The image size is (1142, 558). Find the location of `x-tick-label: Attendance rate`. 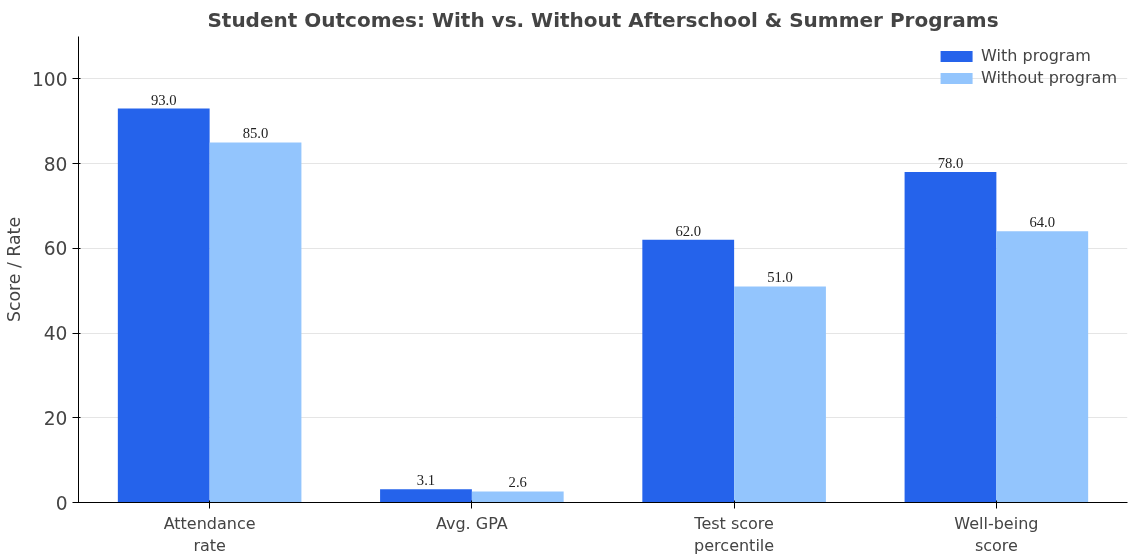

x-tick-label: Attendance rate is located at coordinates (209, 534).